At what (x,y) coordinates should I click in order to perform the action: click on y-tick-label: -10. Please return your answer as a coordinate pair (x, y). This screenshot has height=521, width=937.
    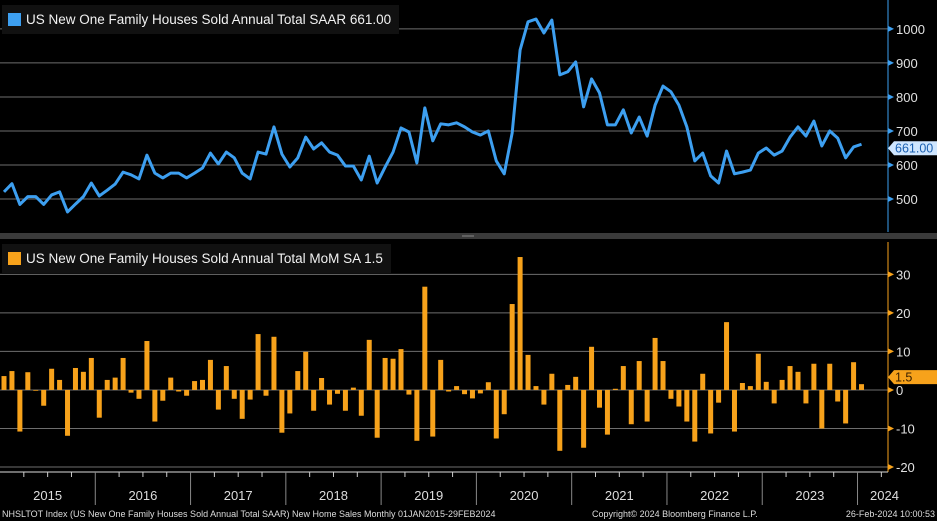
    Looking at the image, I should click on (905, 428).